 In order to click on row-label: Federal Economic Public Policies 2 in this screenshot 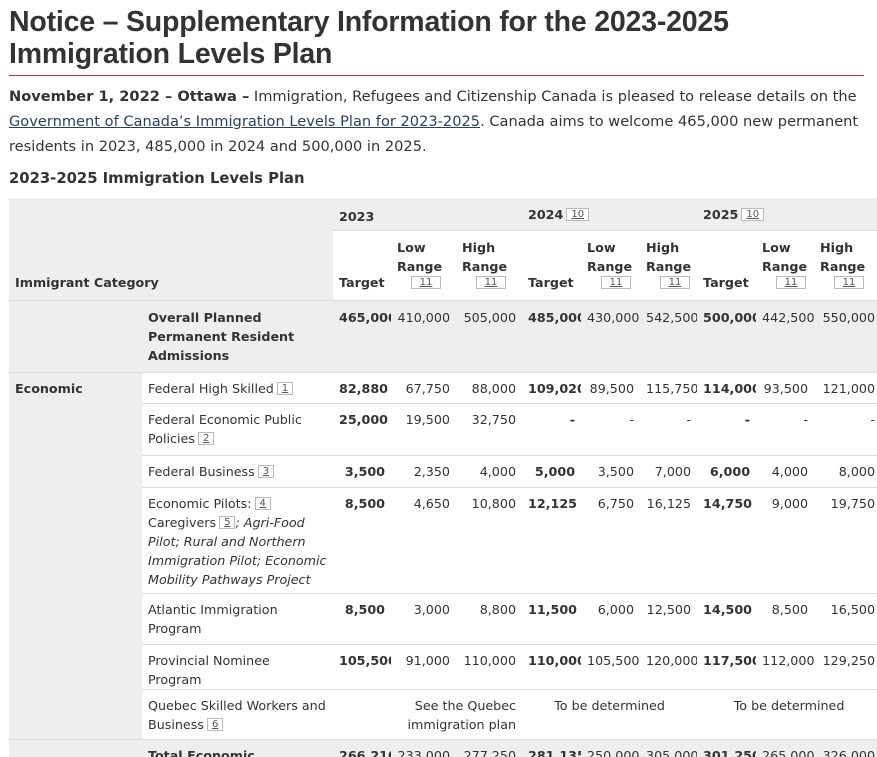, I will do `click(238, 428)`.